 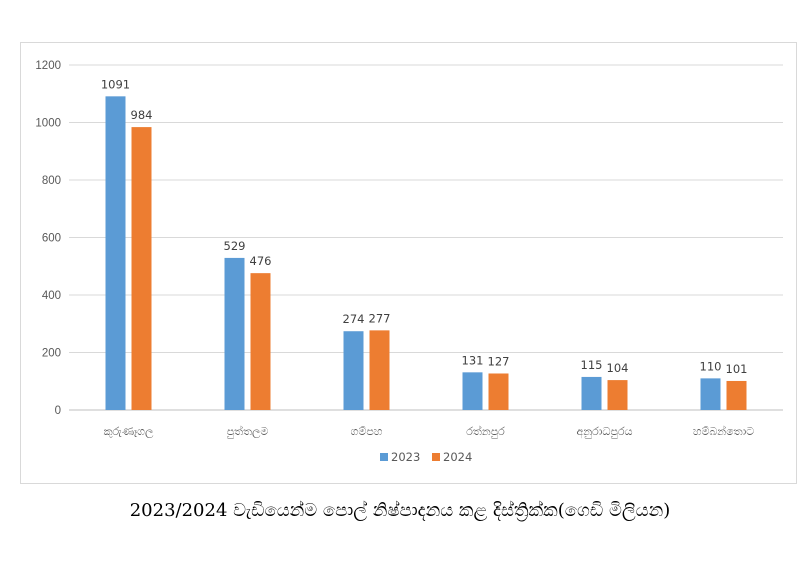 What do you see at coordinates (48, 66) in the screenshot?
I see `y-tick-label: 1200` at bounding box center [48, 66].